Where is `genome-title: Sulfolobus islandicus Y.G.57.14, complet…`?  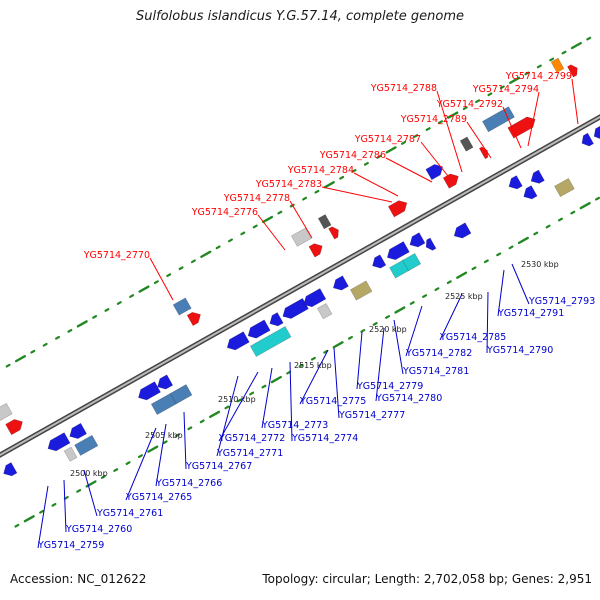 genome-title: Sulfolobus islandicus Y.G.57.14, complet… is located at coordinates (300, 16).